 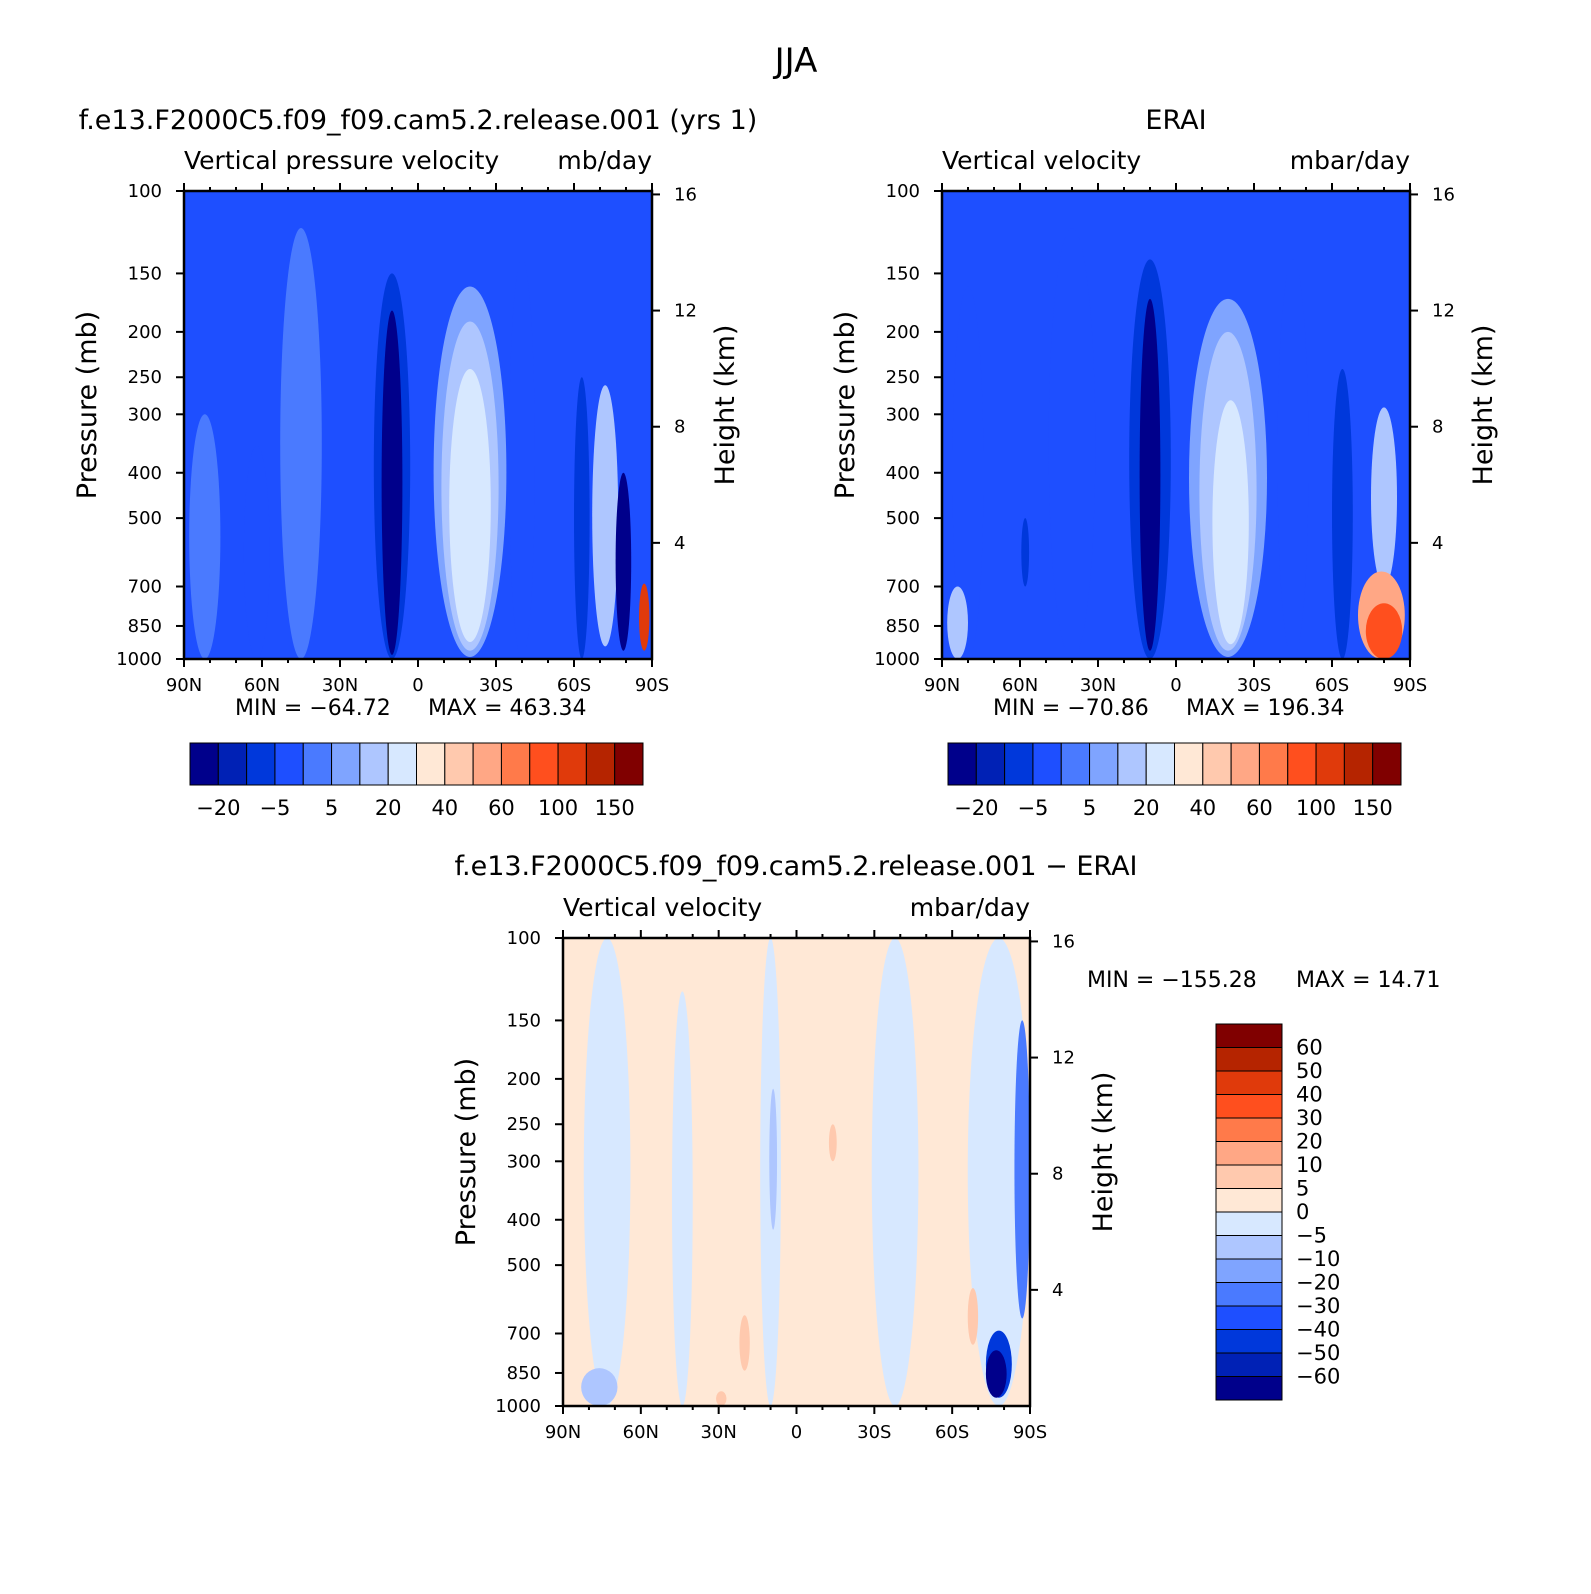 What do you see at coordinates (1311, 1236) in the screenshot?
I see `colorbar-label: −5` at bounding box center [1311, 1236].